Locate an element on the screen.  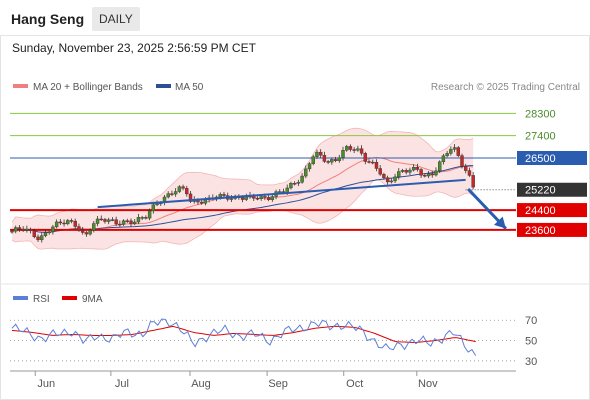
level-label-26500: 26500 is located at coordinates (540, 159).